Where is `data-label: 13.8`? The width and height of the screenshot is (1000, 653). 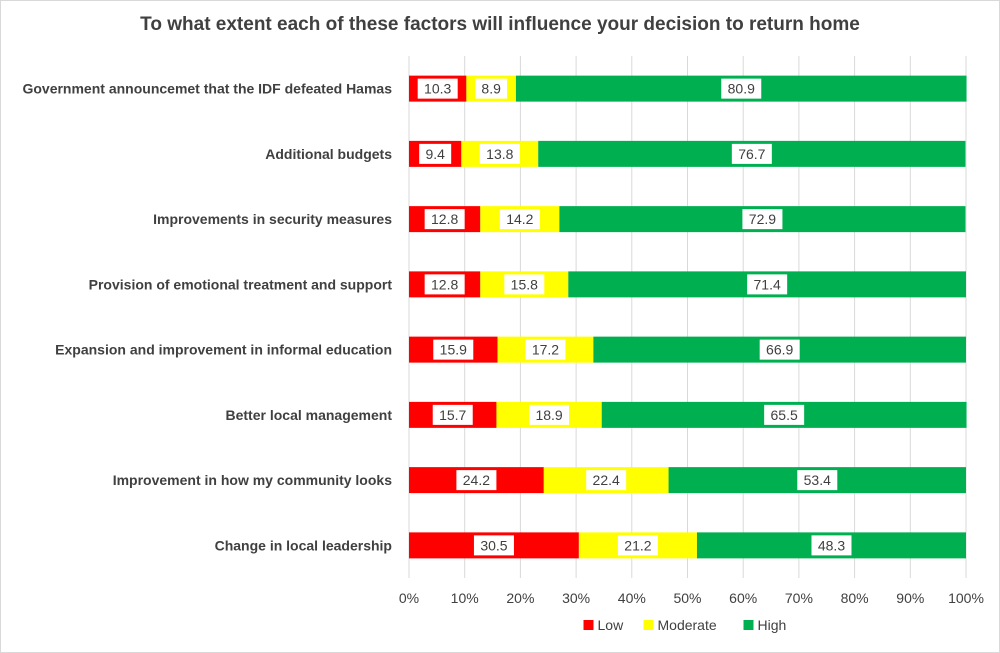
data-label: 13.8 is located at coordinates (499, 154).